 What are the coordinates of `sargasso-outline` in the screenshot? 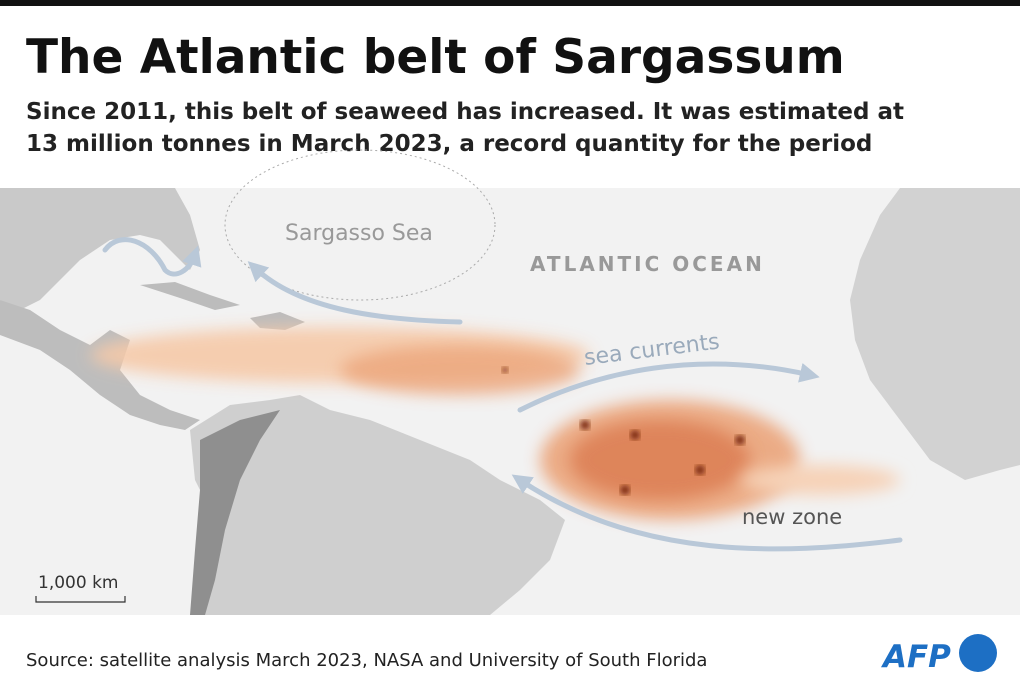 It's located at (360, 225).